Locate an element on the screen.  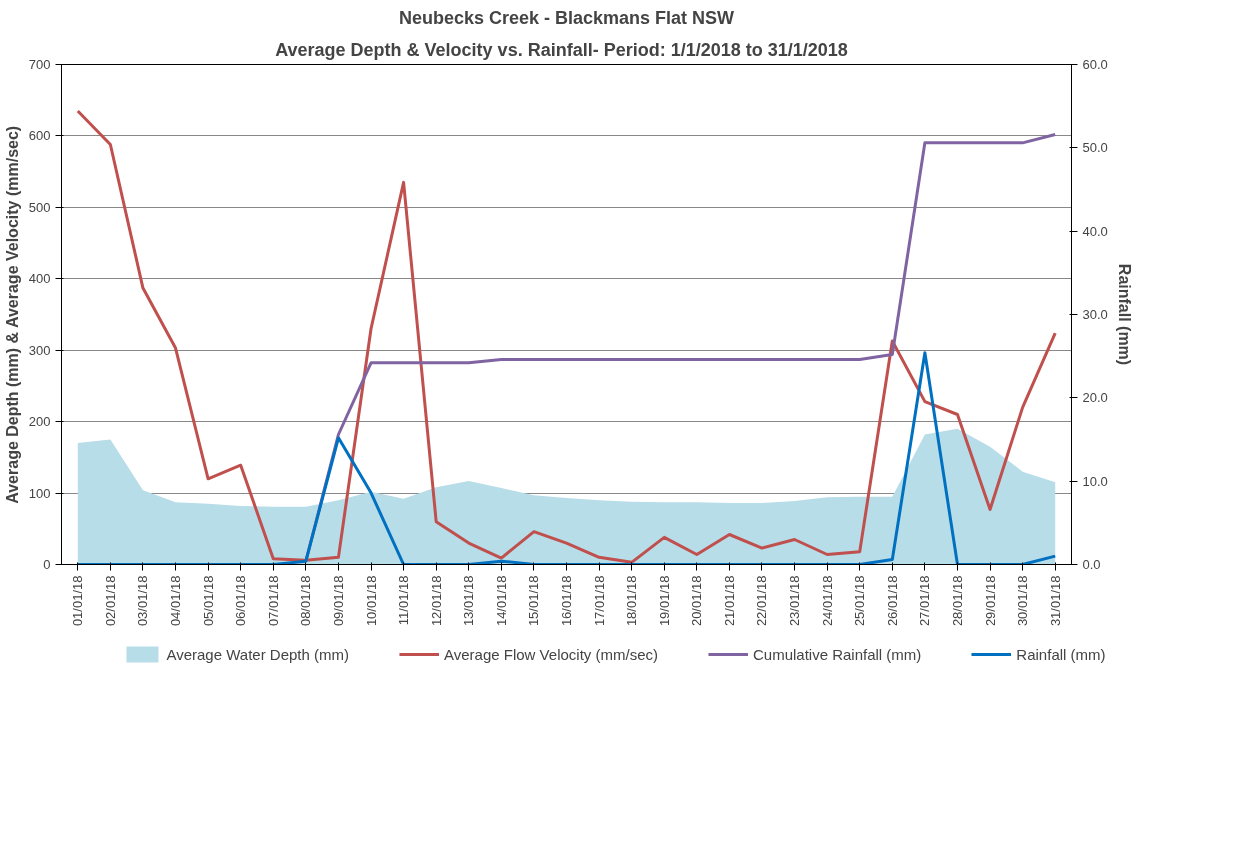
x-tick-label: 10/01/18 is located at coordinates (371, 601).